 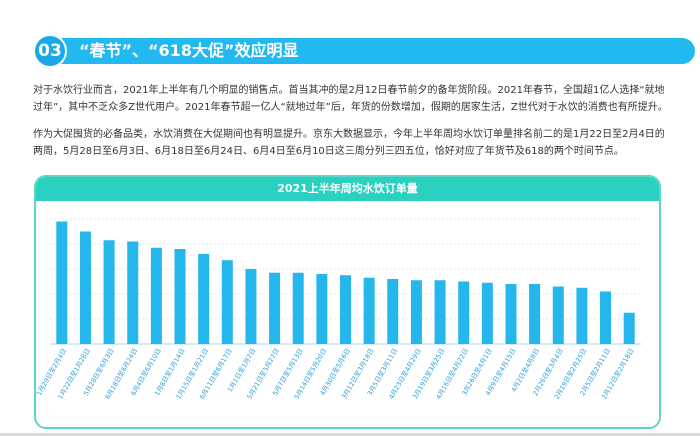 I want to click on section-number-badge: 03, so click(x=50, y=51).